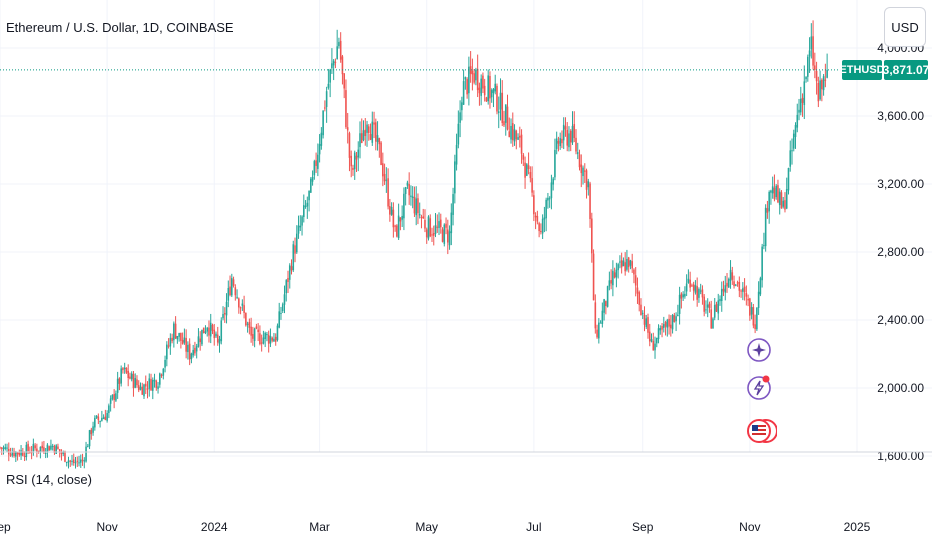  Describe the element at coordinates (533, 527) in the screenshot. I see `x-tick-label: Jul` at that location.